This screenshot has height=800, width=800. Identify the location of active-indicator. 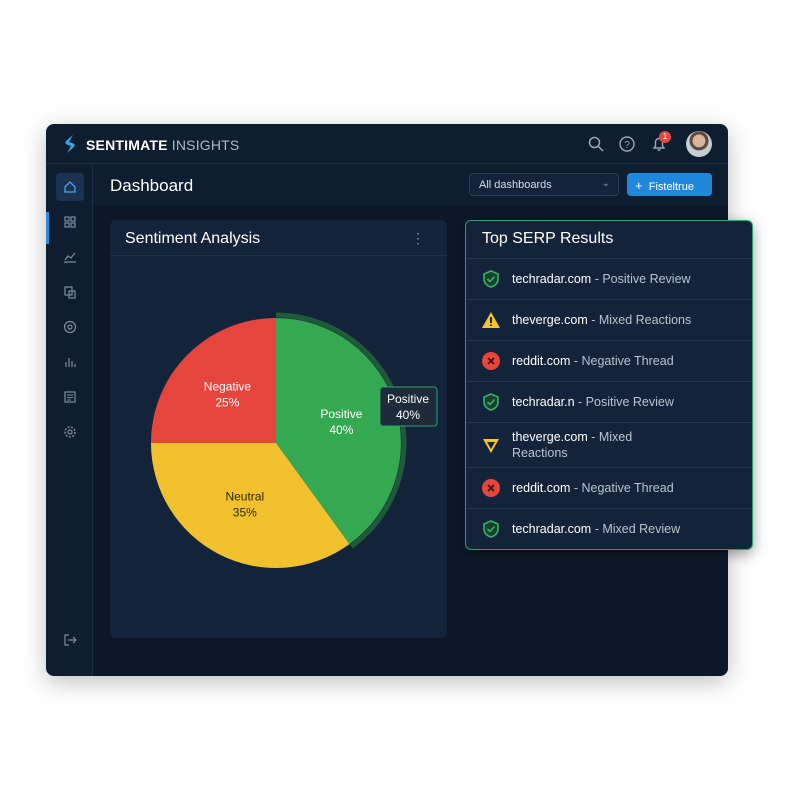
(47, 228).